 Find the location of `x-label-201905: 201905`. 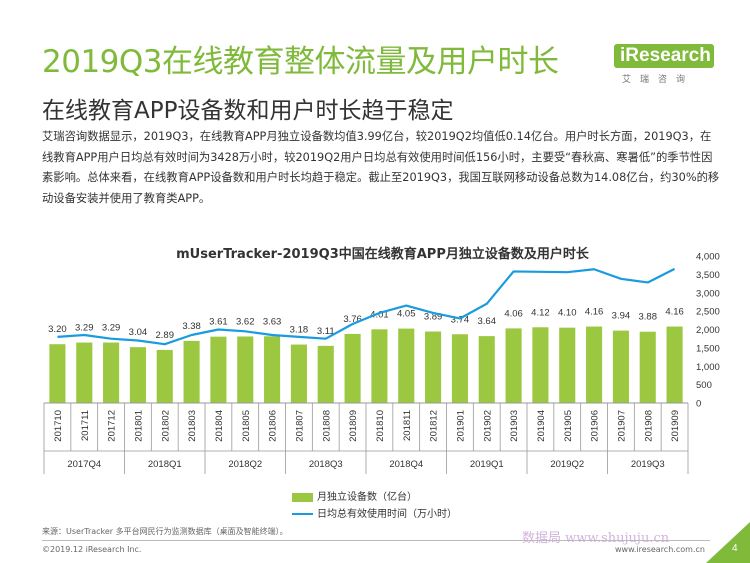

x-label-201905: 201905 is located at coordinates (568, 426).